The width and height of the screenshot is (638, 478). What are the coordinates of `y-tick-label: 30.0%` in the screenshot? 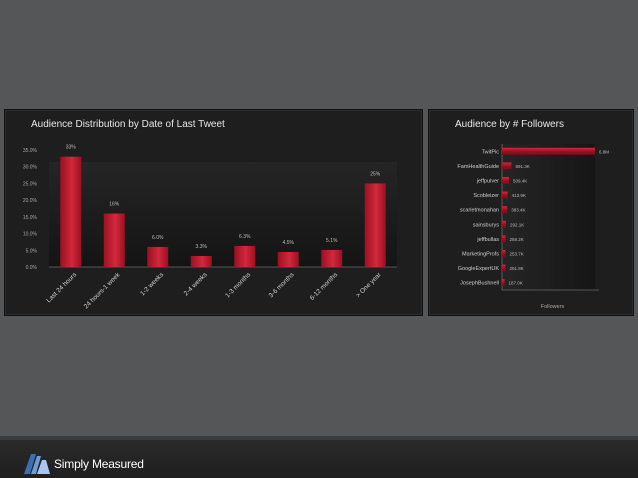 It's located at (30, 168).